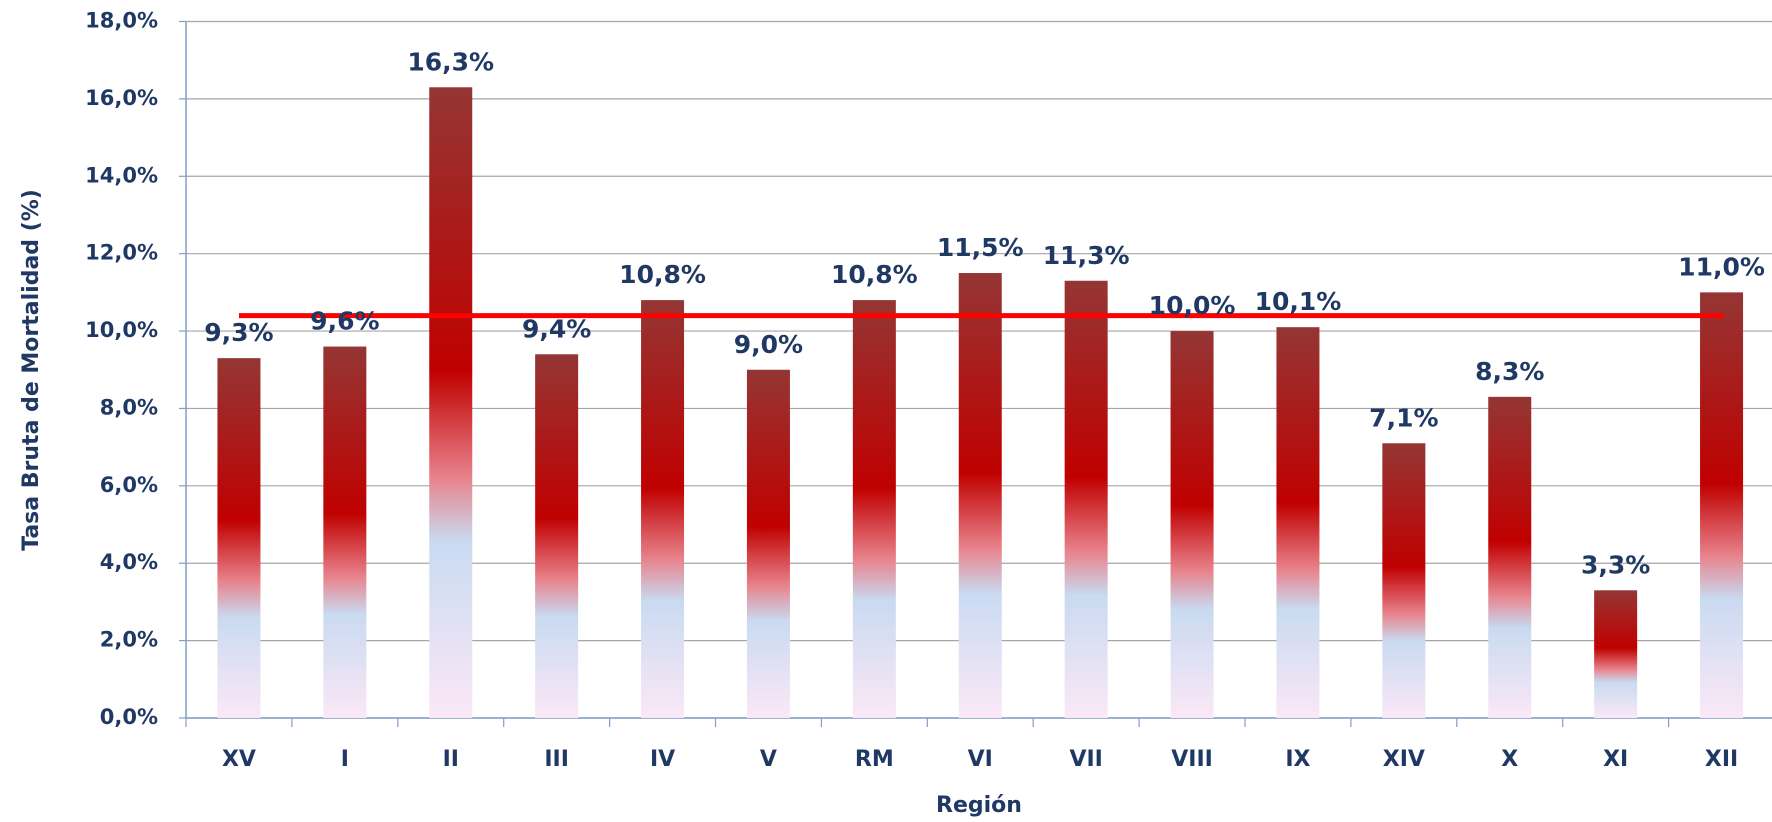 The image size is (1772, 822). What do you see at coordinates (121, 175) in the screenshot?
I see `y-tick-label: 14,0%` at bounding box center [121, 175].